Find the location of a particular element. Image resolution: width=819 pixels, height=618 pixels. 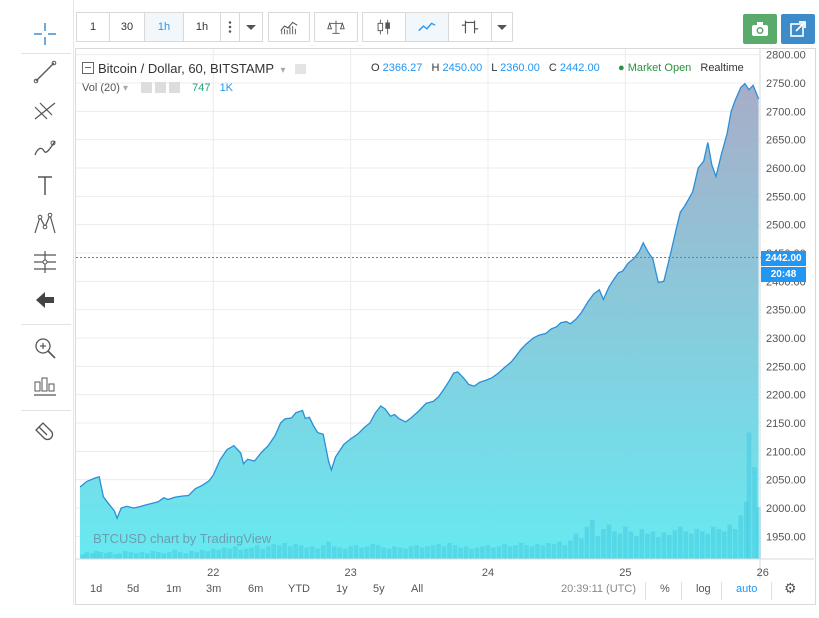

range-all: All is located at coordinates (417, 589).